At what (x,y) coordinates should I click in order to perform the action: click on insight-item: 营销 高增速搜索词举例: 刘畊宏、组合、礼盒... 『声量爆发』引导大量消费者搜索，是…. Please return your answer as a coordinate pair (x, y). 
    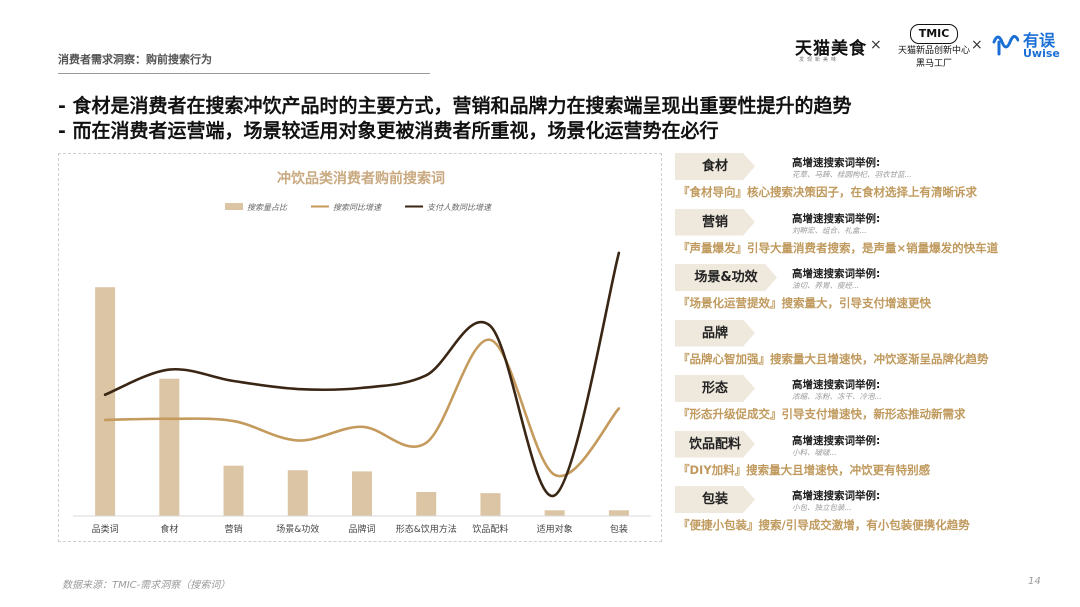
    Looking at the image, I should click on (870, 237).